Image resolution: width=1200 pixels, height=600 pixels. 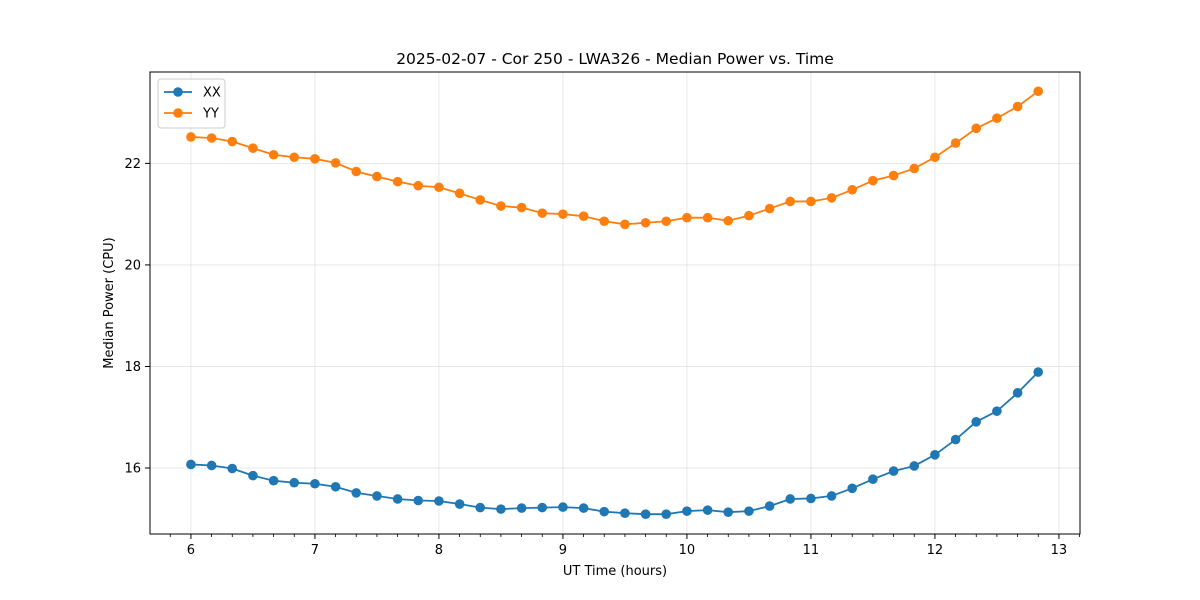 What do you see at coordinates (132, 367) in the screenshot?
I see `y-tick-label: 18` at bounding box center [132, 367].